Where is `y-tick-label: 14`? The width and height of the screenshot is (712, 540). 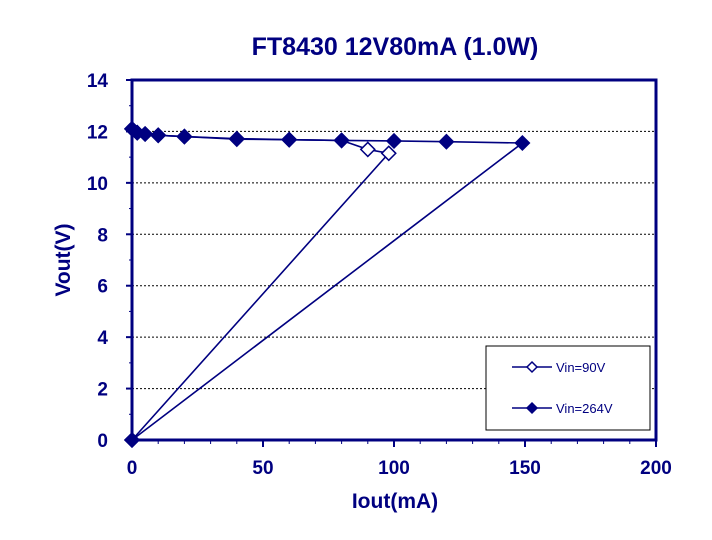
y-tick-label: 14 is located at coordinates (98, 81).